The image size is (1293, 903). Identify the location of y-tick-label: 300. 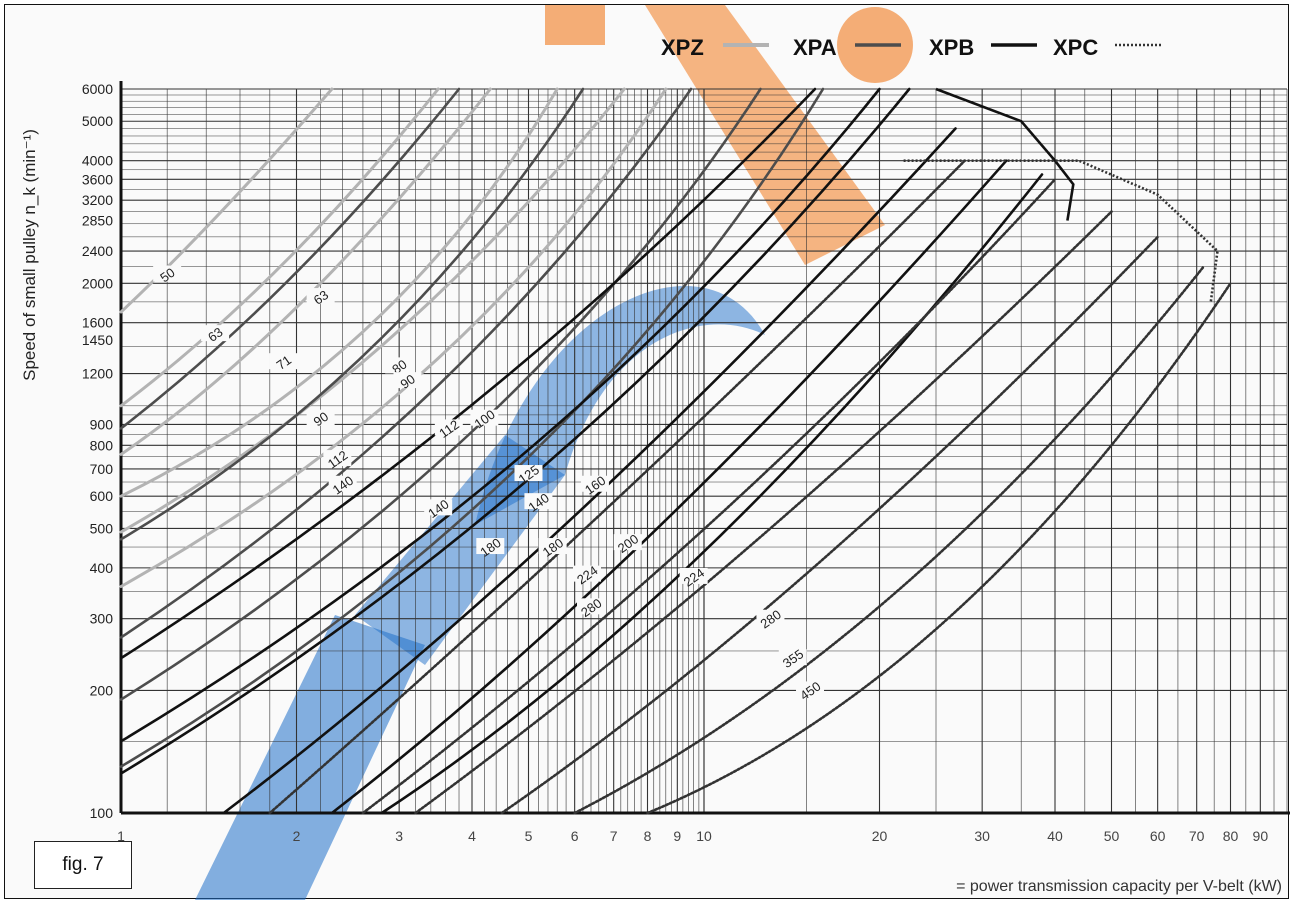
(102, 619).